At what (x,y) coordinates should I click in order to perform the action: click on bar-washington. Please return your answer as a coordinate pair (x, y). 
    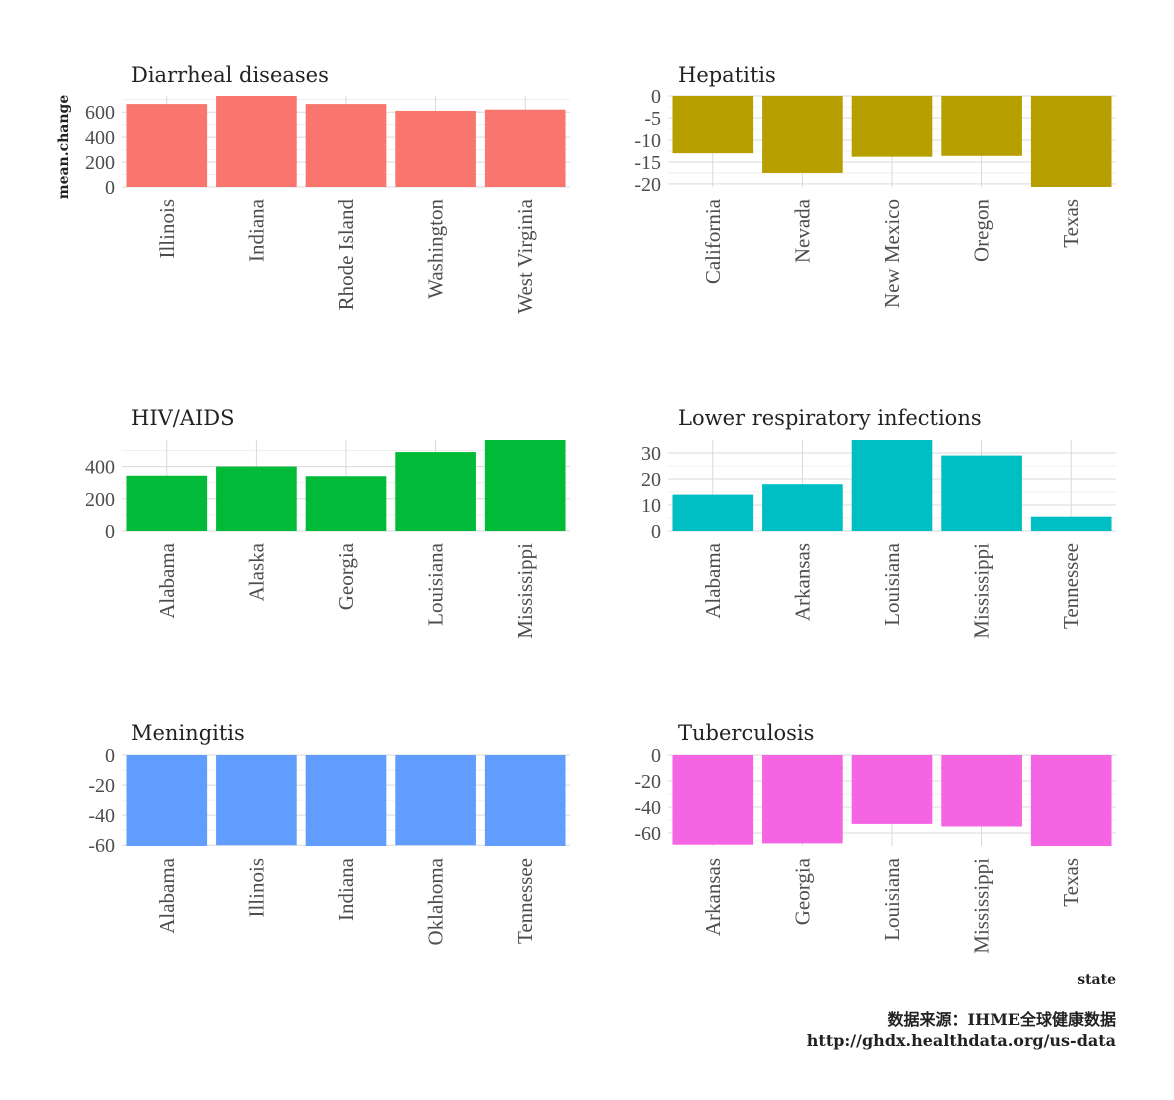
    Looking at the image, I should click on (435, 148).